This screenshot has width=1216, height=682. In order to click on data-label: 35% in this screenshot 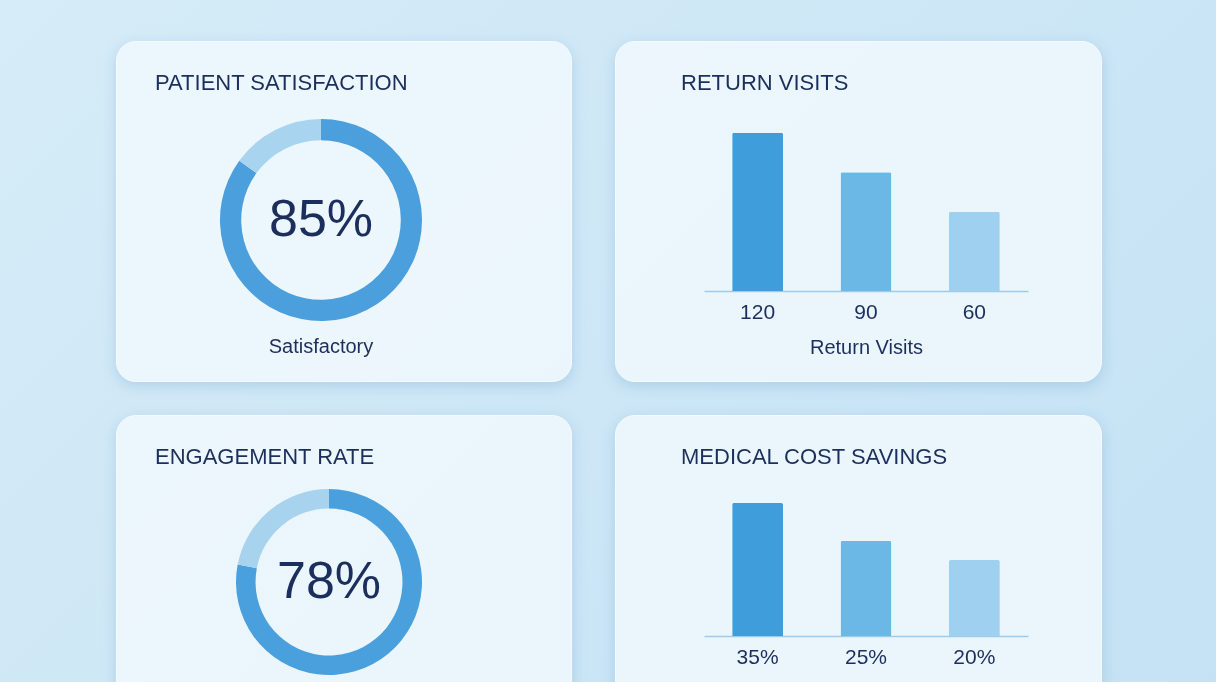, I will do `click(757, 656)`.